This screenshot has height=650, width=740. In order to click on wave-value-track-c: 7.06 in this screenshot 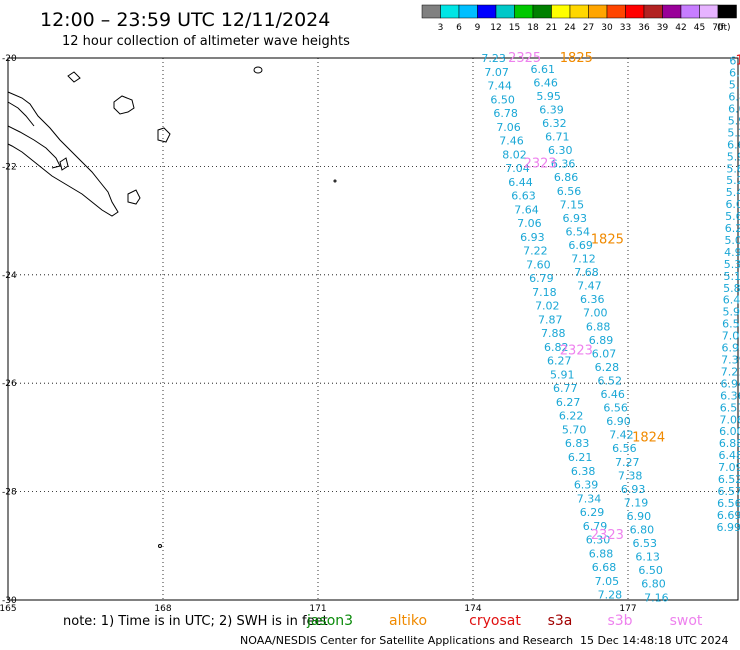, I will do `click(729, 419)`.